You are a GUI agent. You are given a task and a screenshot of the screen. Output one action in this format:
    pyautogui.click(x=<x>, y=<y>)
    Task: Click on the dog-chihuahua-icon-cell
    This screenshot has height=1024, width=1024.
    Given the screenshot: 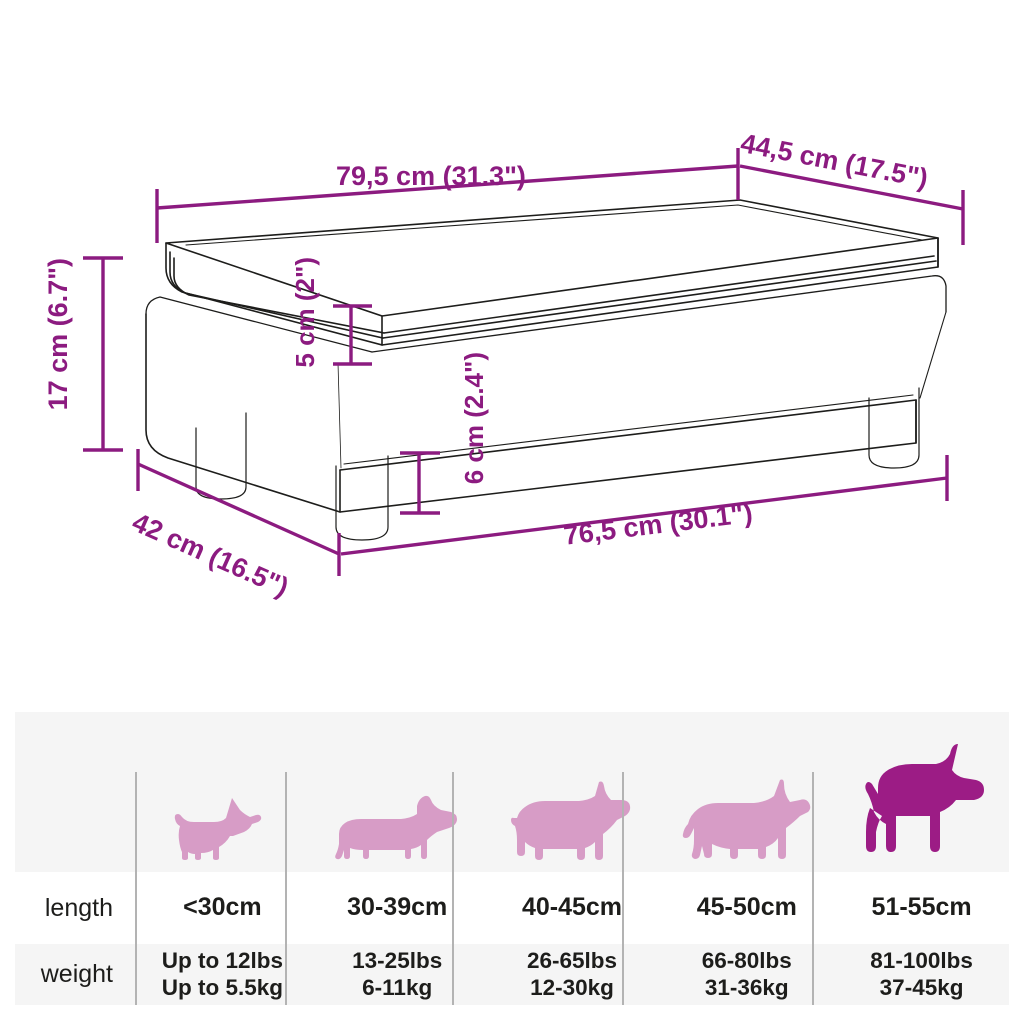 What is the action you would take?
    pyautogui.click(x=222, y=792)
    